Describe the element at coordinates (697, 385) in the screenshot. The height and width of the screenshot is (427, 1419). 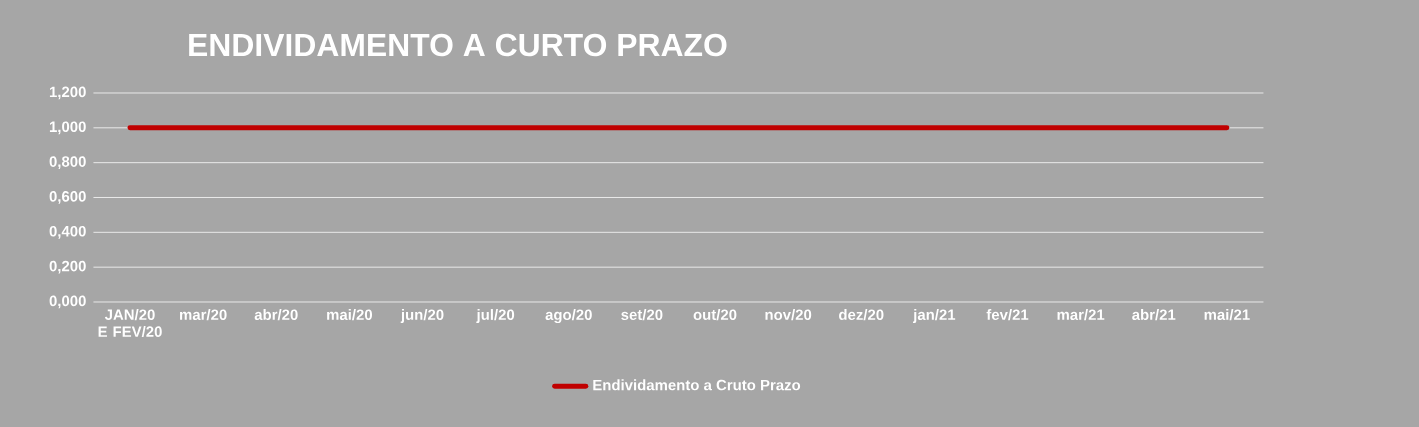
I see `legend-label: Endividamento a Cruto Prazo` at that location.